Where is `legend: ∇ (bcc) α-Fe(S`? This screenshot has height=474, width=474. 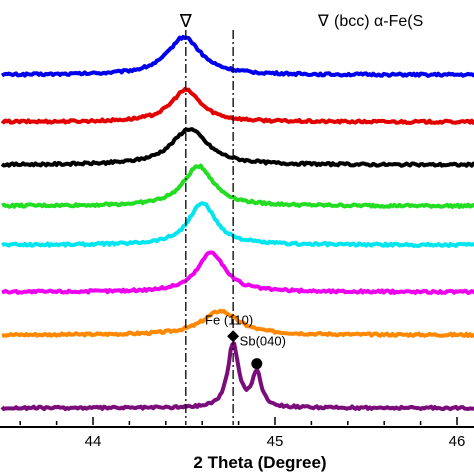
legend: ∇ (bcc) α-Fe(S is located at coordinates (370, 21).